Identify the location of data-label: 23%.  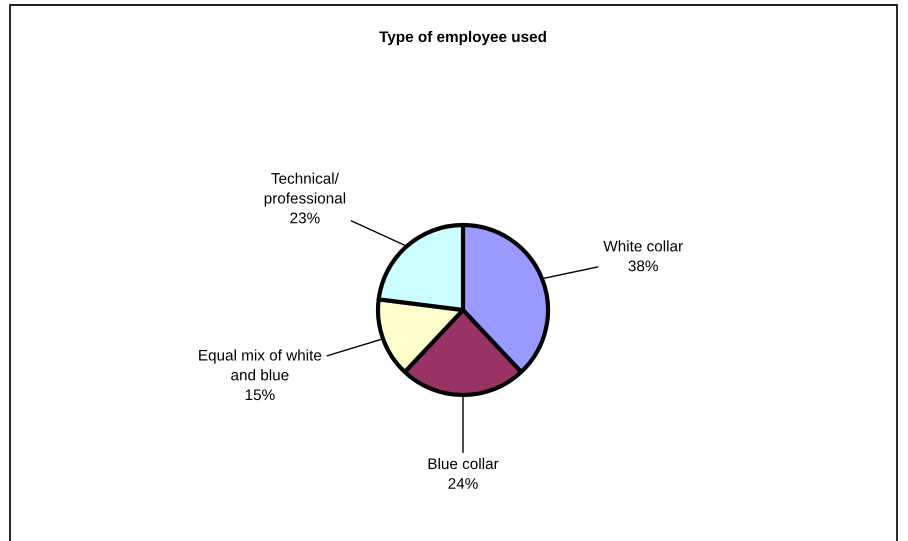
(305, 218).